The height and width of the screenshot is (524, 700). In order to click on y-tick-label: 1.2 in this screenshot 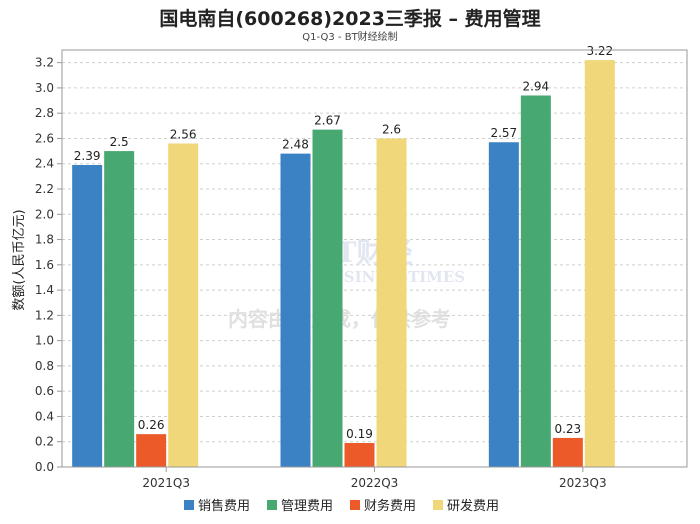, I will do `click(44, 315)`.